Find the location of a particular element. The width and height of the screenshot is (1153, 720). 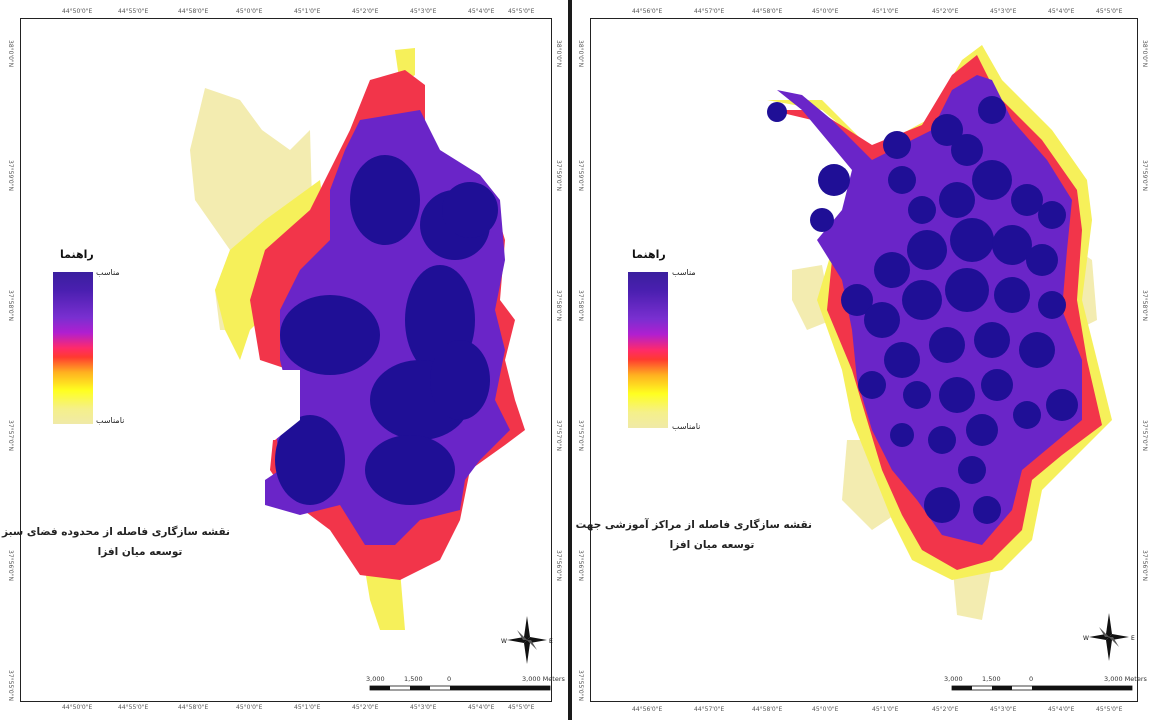

legend-high-label: مناسب is located at coordinates (684, 272).